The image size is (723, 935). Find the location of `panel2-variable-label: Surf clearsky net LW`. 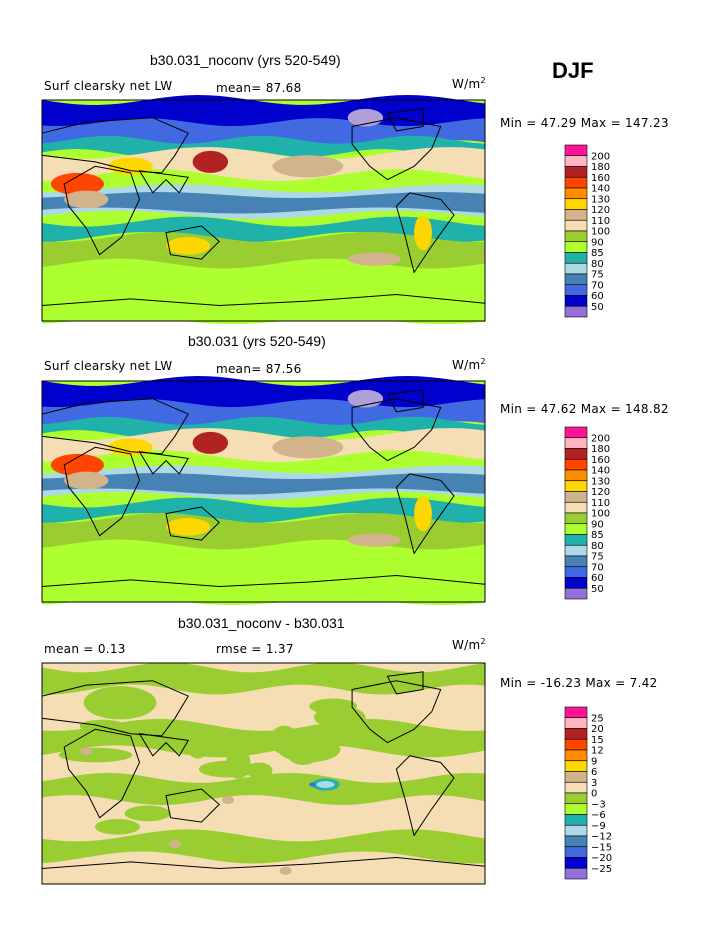

panel2-variable-label: Surf clearsky net LW is located at coordinates (108, 366).